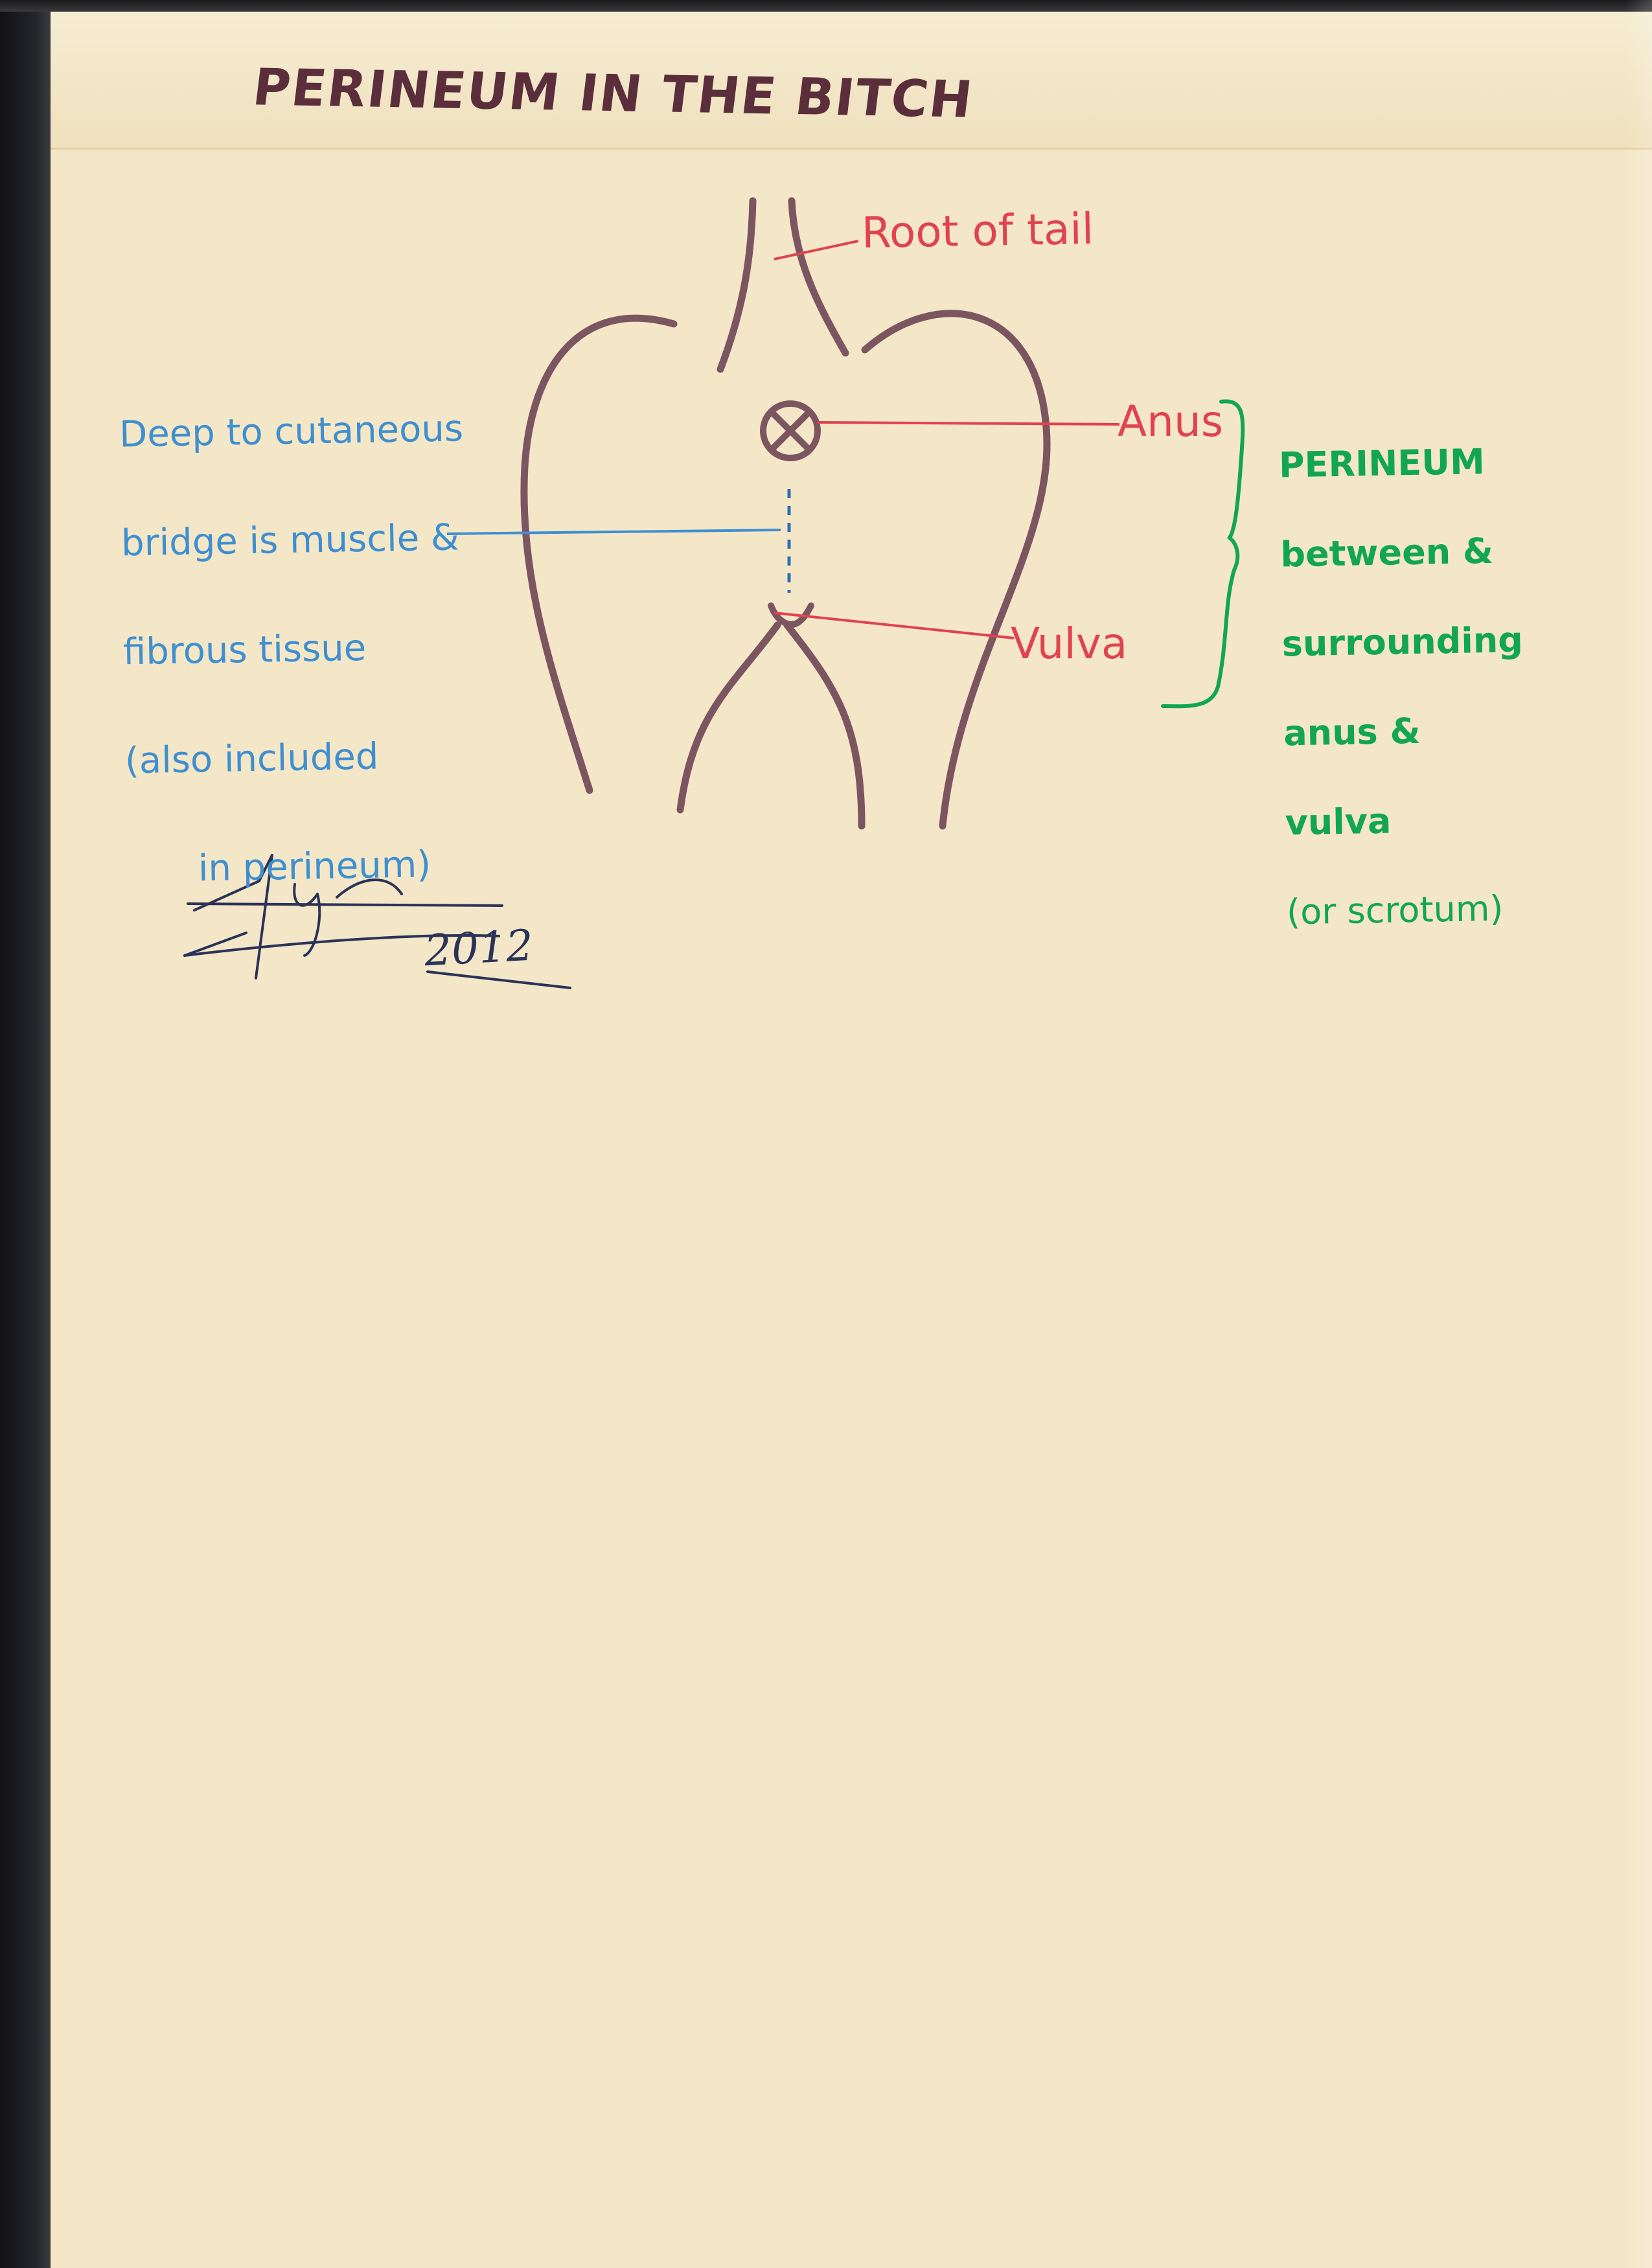 The width and height of the screenshot is (1652, 2268). I want to click on anus-leader, so click(968, 423).